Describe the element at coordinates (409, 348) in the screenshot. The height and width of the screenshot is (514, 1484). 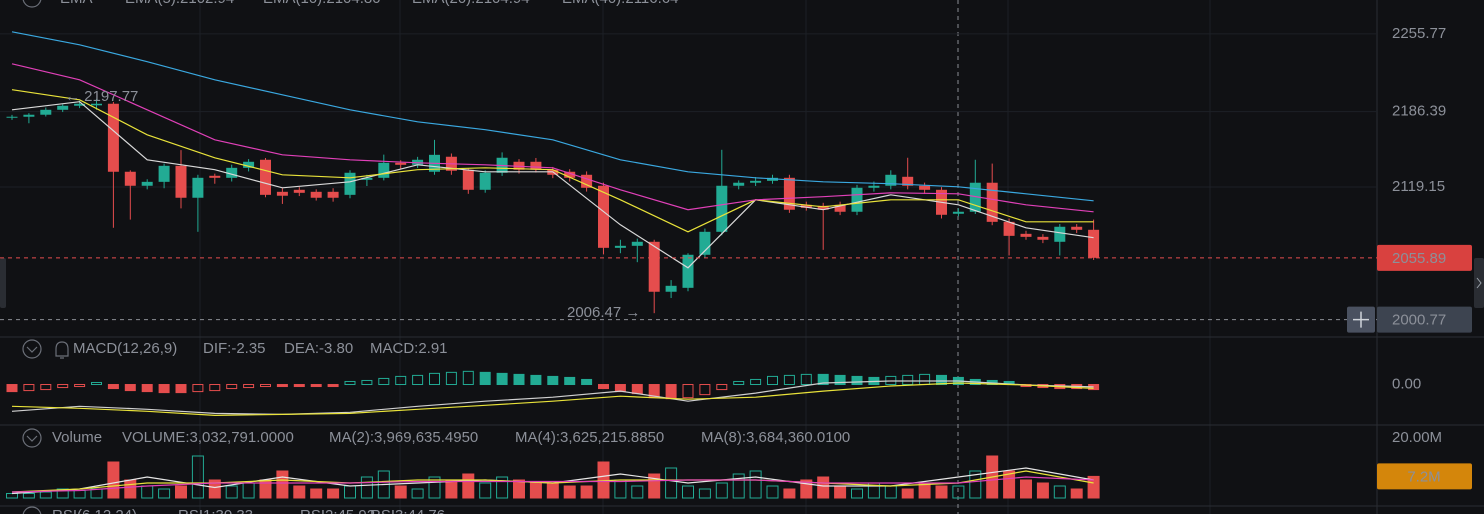
I see `legend-entry: MACD:2.91` at that location.